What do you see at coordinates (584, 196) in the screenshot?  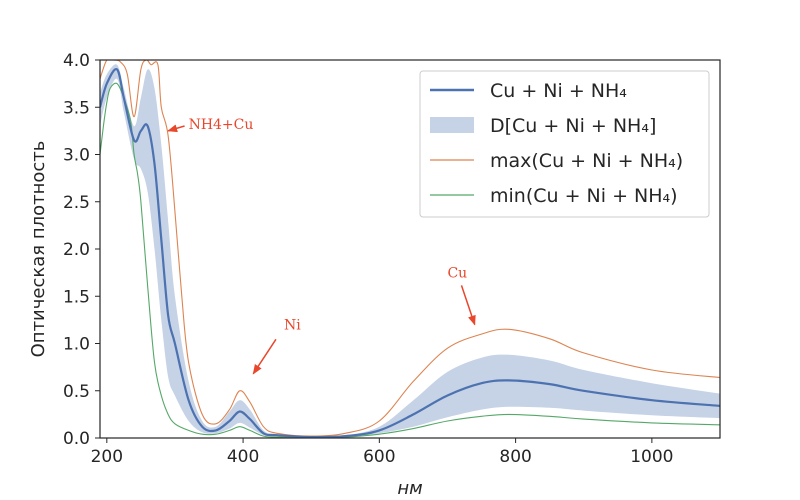 I see `legend-label: min(Cu + Ni + NH₄)` at bounding box center [584, 196].